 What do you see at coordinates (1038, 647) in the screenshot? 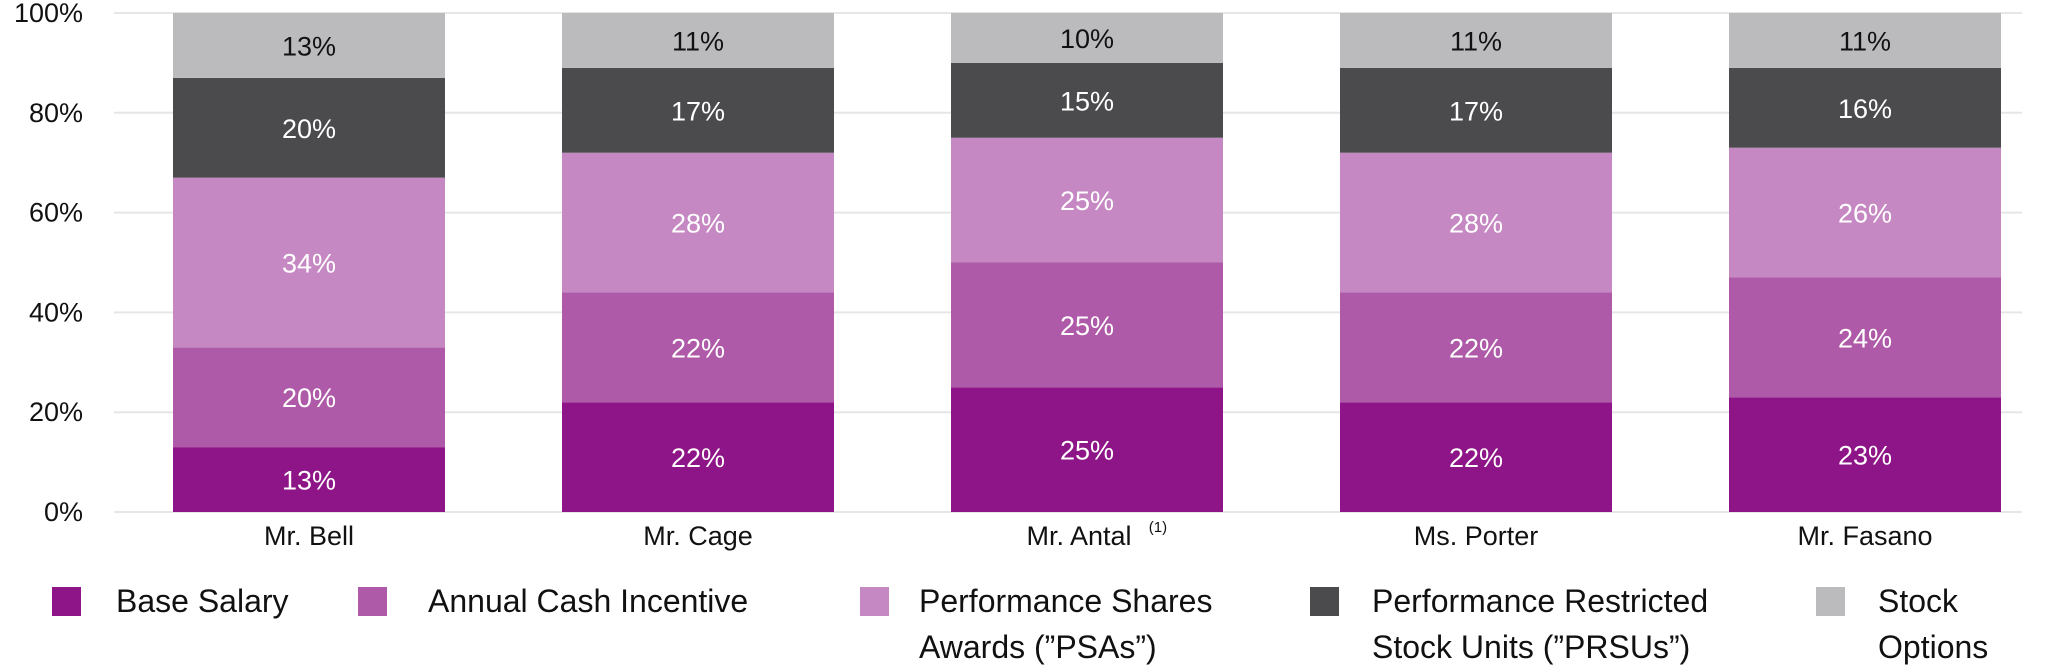
I see `legend-label: Awards (”PSAs”)` at bounding box center [1038, 647].